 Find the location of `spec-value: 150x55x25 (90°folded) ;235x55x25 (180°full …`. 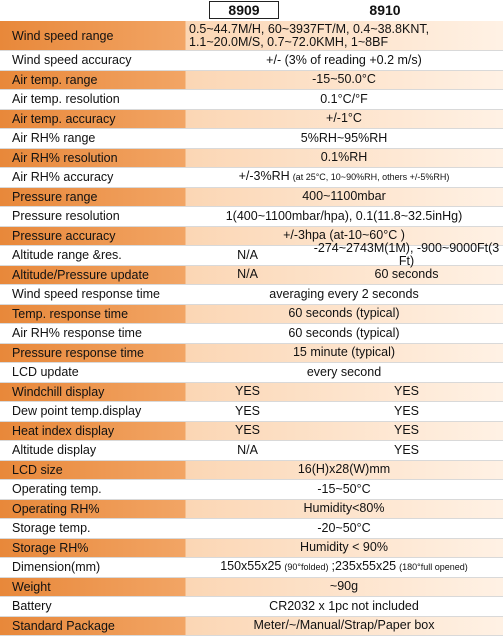

spec-value: 150x55x25 (90°folded) ;235x55x25 (180°full … is located at coordinates (344, 567).